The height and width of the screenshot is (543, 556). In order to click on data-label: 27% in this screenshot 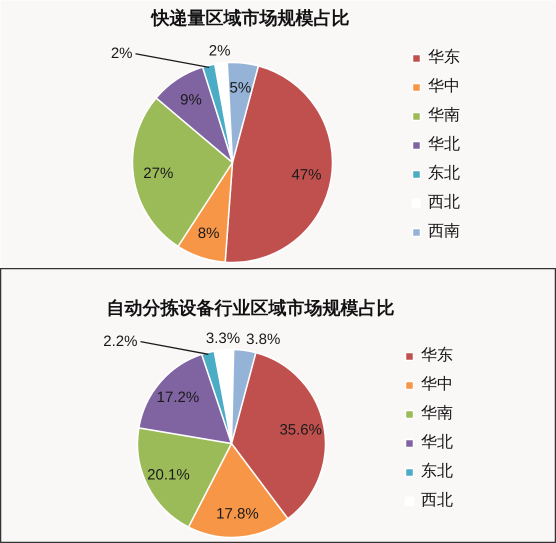, I will do `click(158, 173)`.